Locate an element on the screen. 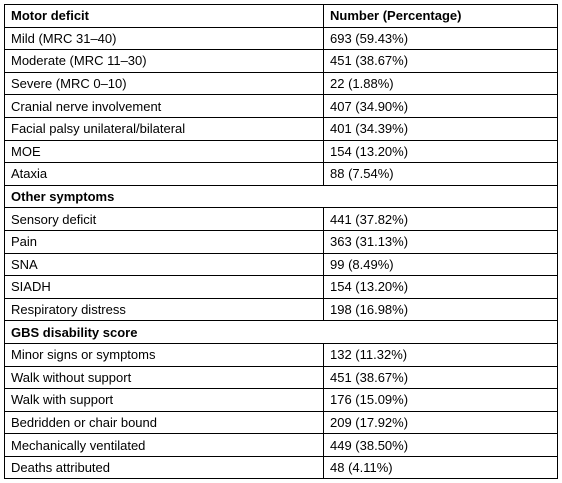 Image resolution: width=562 pixels, height=483 pixels. label-cell: SIADH is located at coordinates (164, 287).